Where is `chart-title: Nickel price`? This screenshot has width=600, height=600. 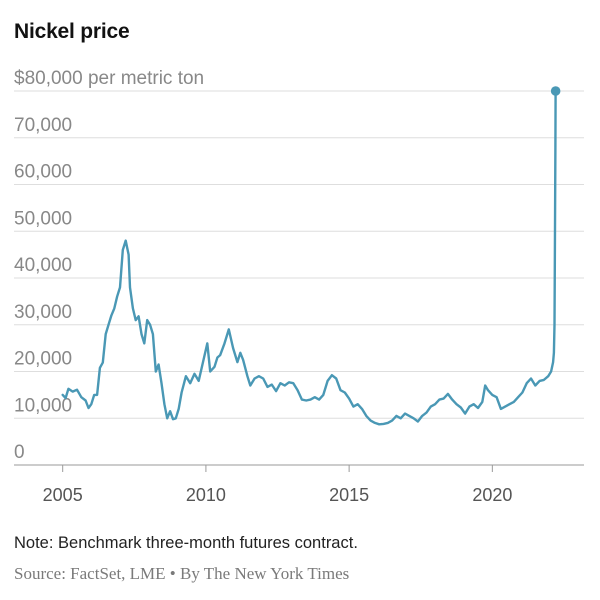
chart-title: Nickel price is located at coordinates (72, 31).